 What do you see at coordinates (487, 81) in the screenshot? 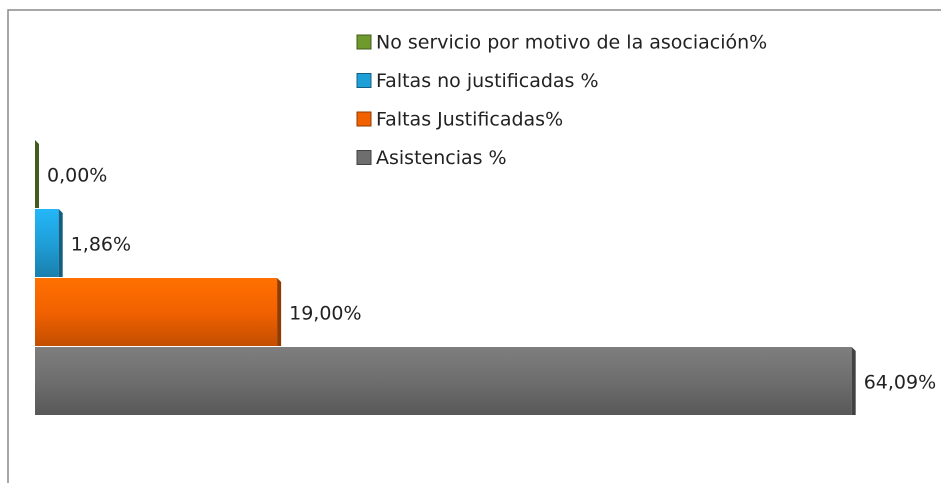
I see `legend-label: Faltas no justificadas %` at bounding box center [487, 81].